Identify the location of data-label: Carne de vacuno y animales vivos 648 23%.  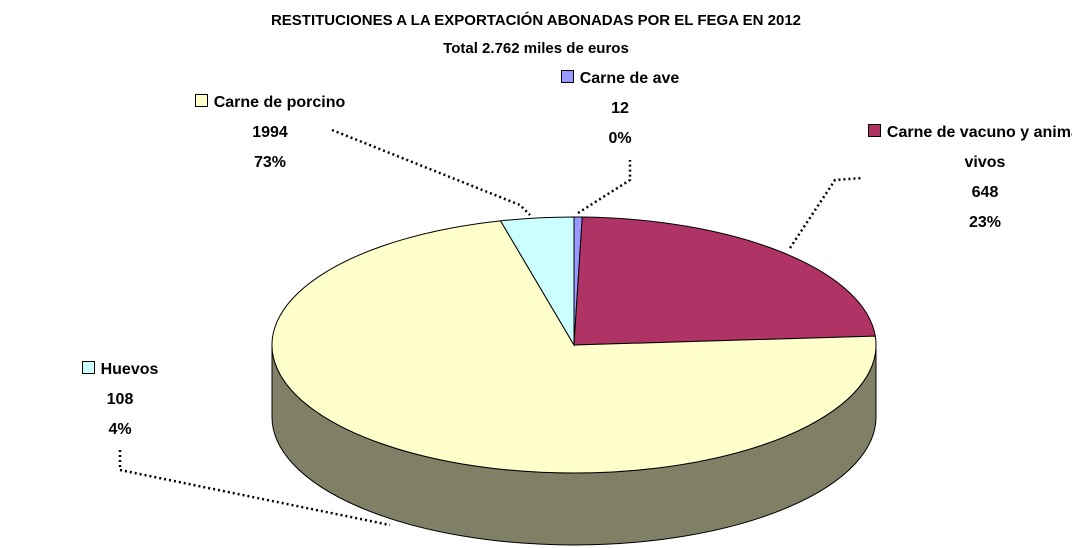
(966, 178).